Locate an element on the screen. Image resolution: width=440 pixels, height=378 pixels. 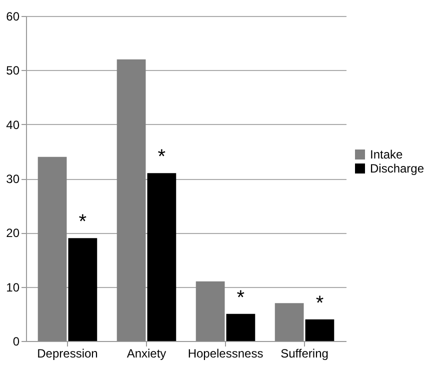
y-tick-label: 40 is located at coordinates (13, 125).